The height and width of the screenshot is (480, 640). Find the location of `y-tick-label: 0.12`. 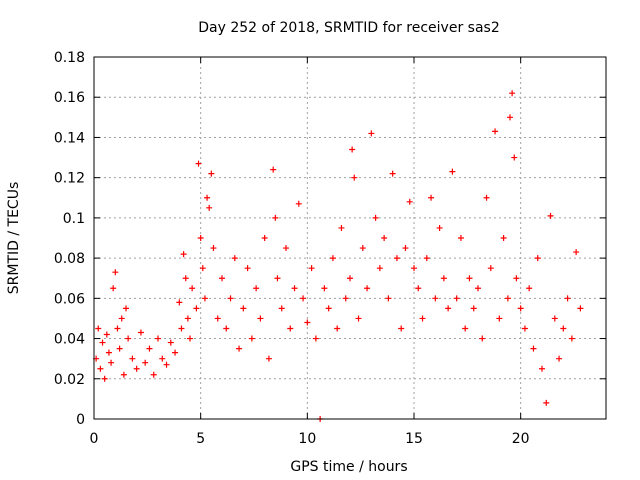

y-tick-label: 0.12 is located at coordinates (69, 179).